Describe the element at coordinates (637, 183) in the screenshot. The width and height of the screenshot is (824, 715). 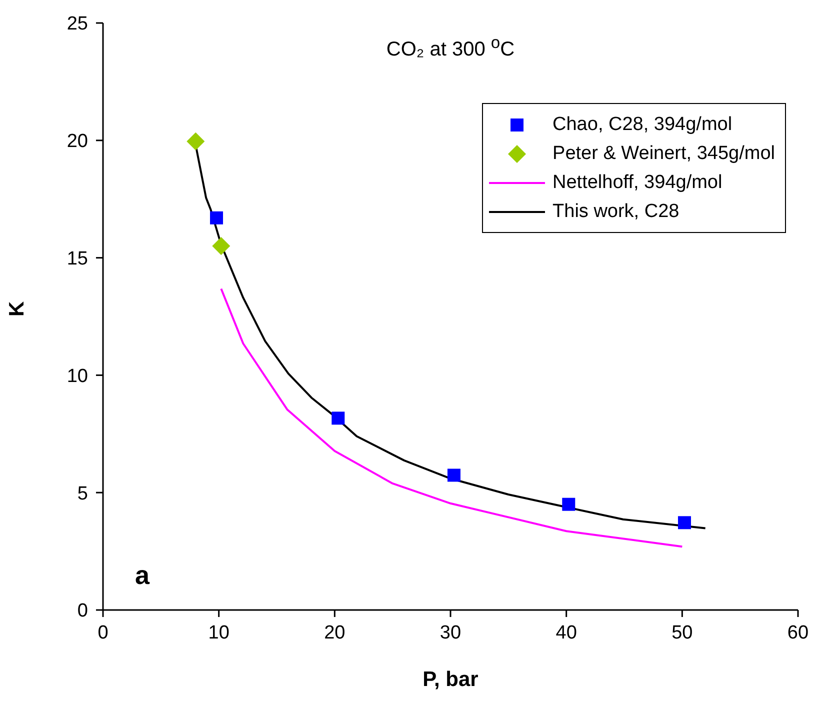
I see `legend-label: Nettelhoff, 394g/mol` at that location.